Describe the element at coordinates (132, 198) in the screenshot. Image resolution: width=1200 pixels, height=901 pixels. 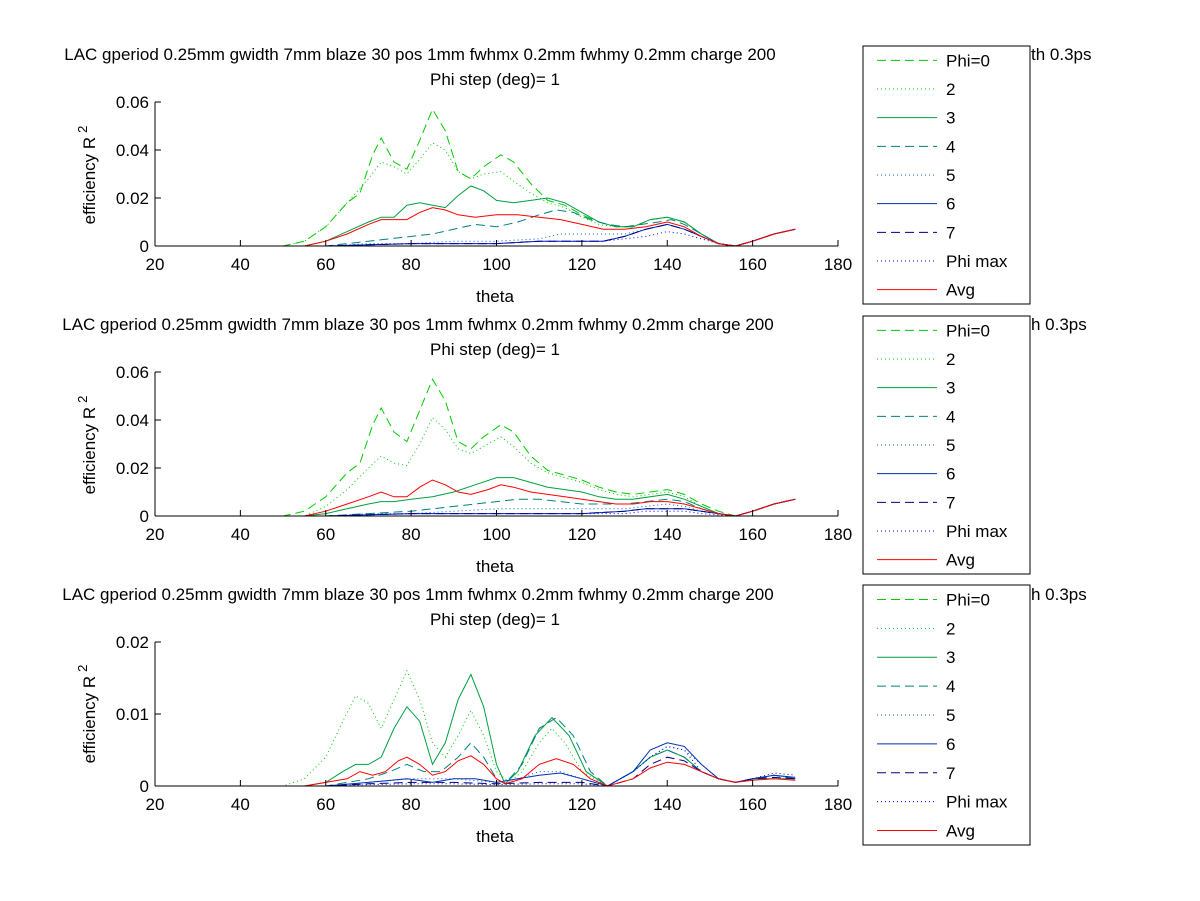
I see `y-tick-label-1-1: 0.02` at that location.